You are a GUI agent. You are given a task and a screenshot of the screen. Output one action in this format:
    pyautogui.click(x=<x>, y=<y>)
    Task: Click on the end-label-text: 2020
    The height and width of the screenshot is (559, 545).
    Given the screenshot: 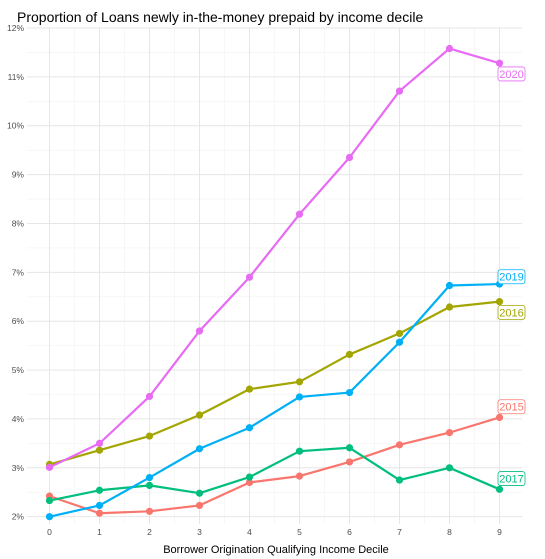 What is the action you would take?
    pyautogui.click(x=511, y=75)
    